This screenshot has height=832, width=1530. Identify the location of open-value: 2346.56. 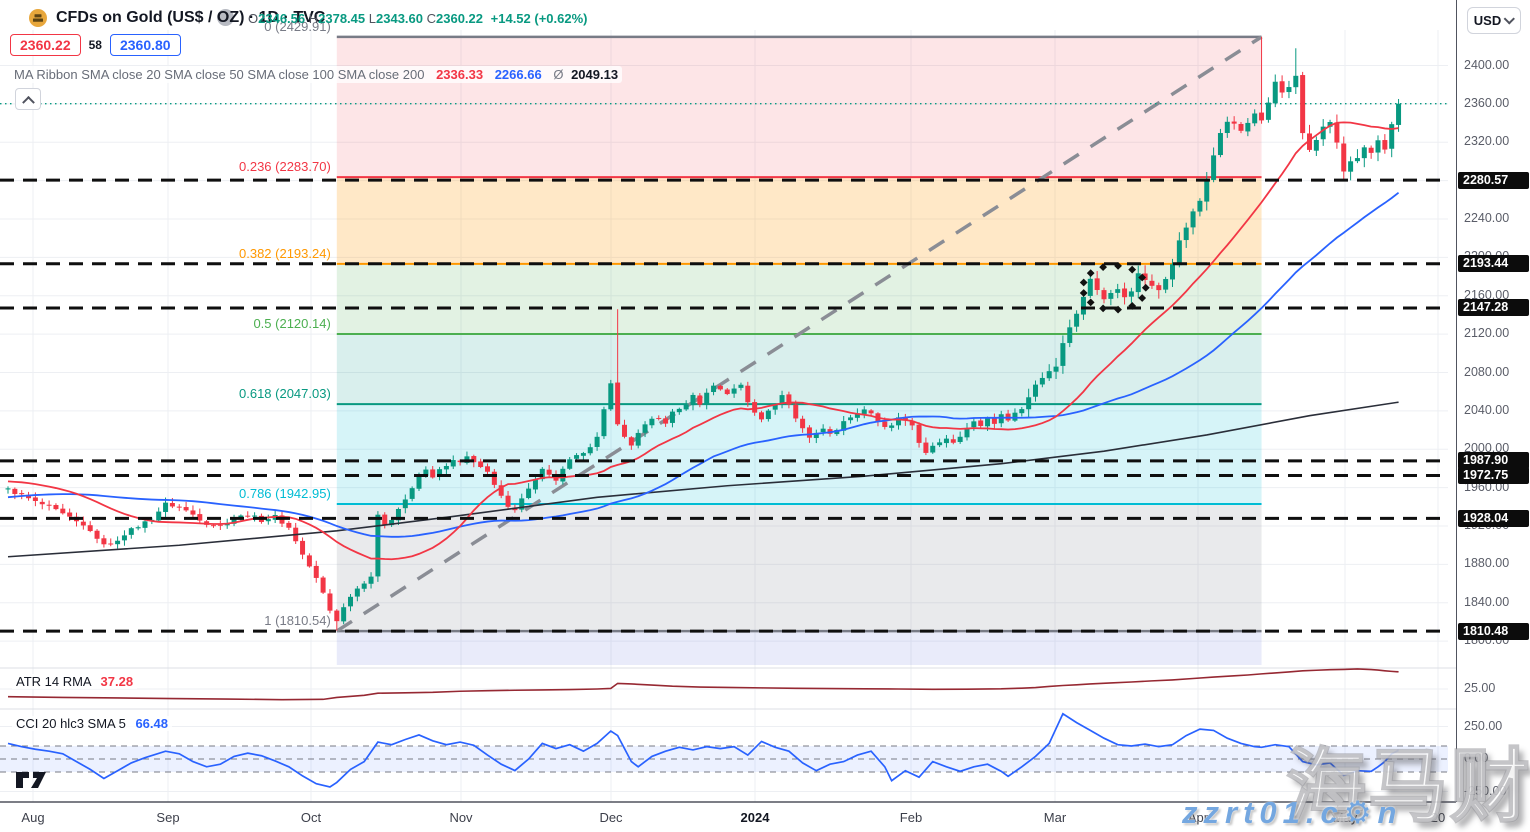
(282, 18).